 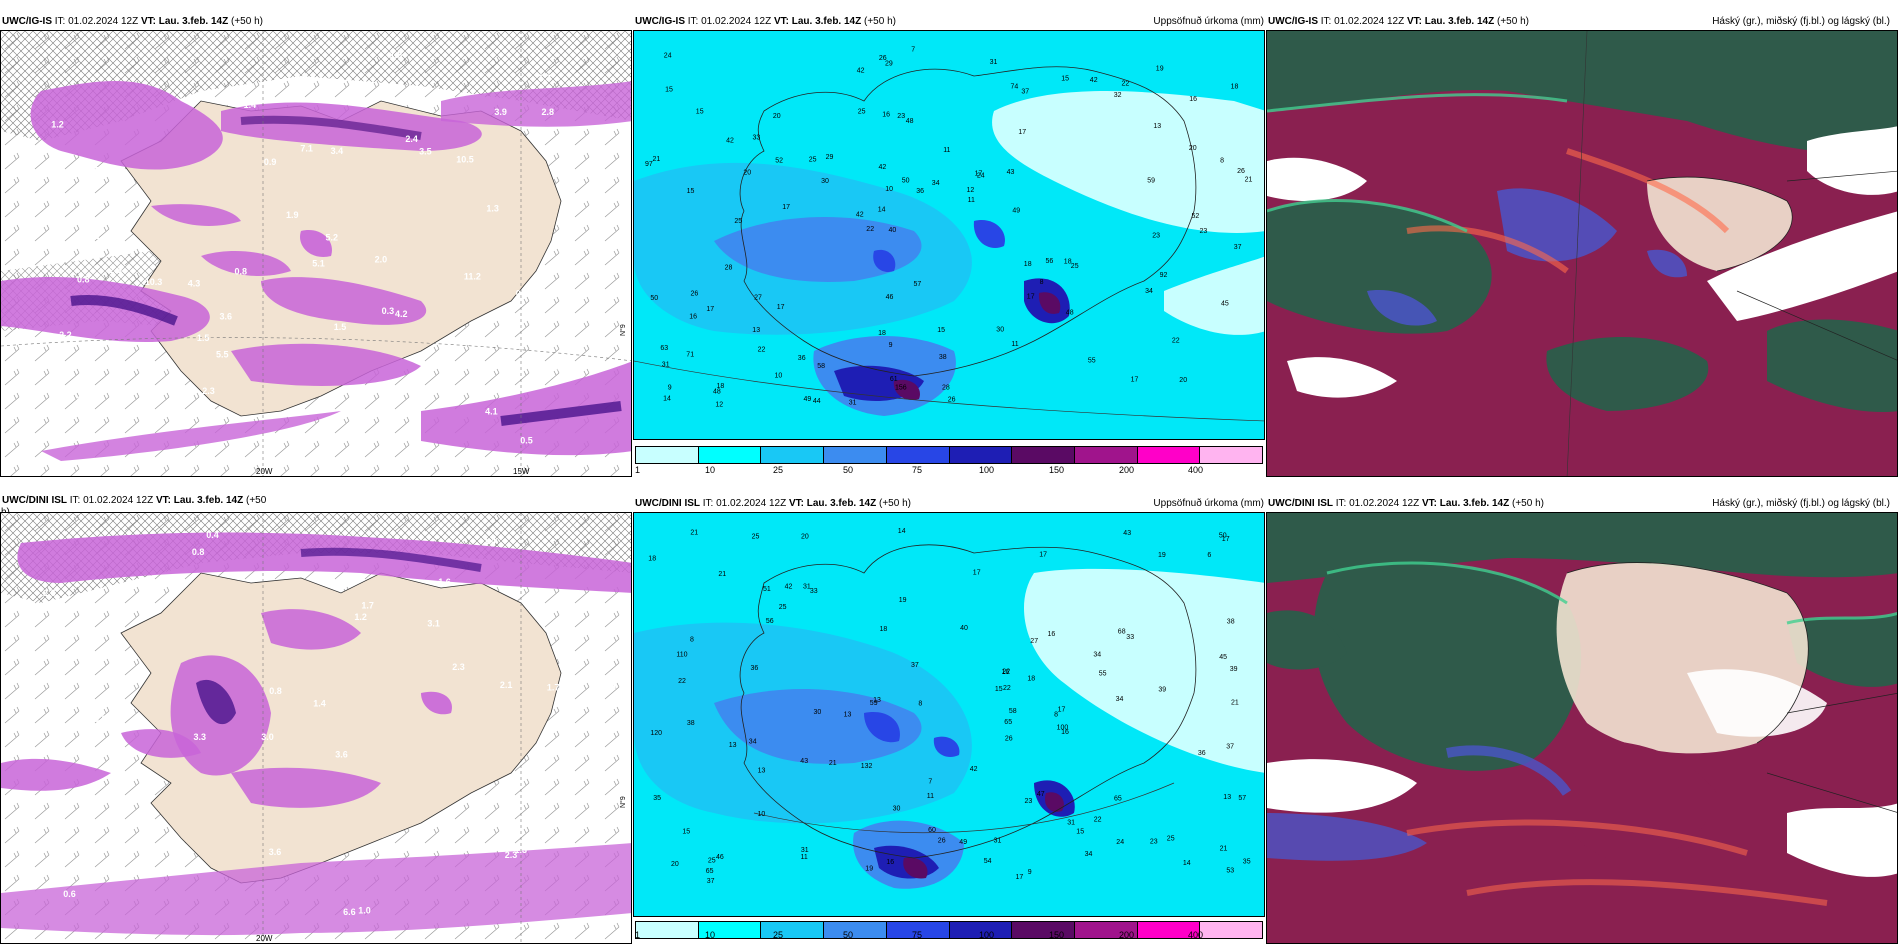 I want to click on precip-value: 100, so click(x=1063, y=728).